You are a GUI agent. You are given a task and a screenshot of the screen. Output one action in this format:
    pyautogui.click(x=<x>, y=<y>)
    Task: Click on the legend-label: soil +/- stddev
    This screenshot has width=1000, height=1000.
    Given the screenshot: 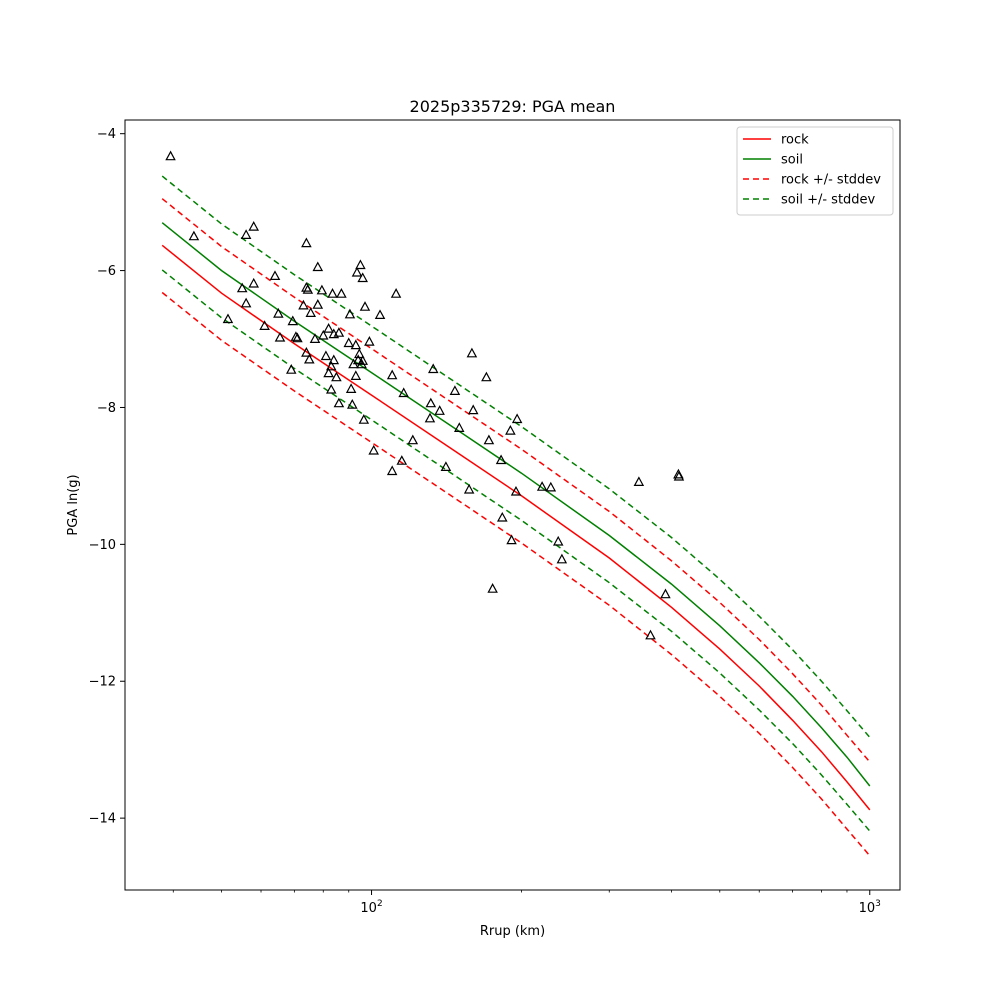 What is the action you would take?
    pyautogui.click(x=828, y=200)
    